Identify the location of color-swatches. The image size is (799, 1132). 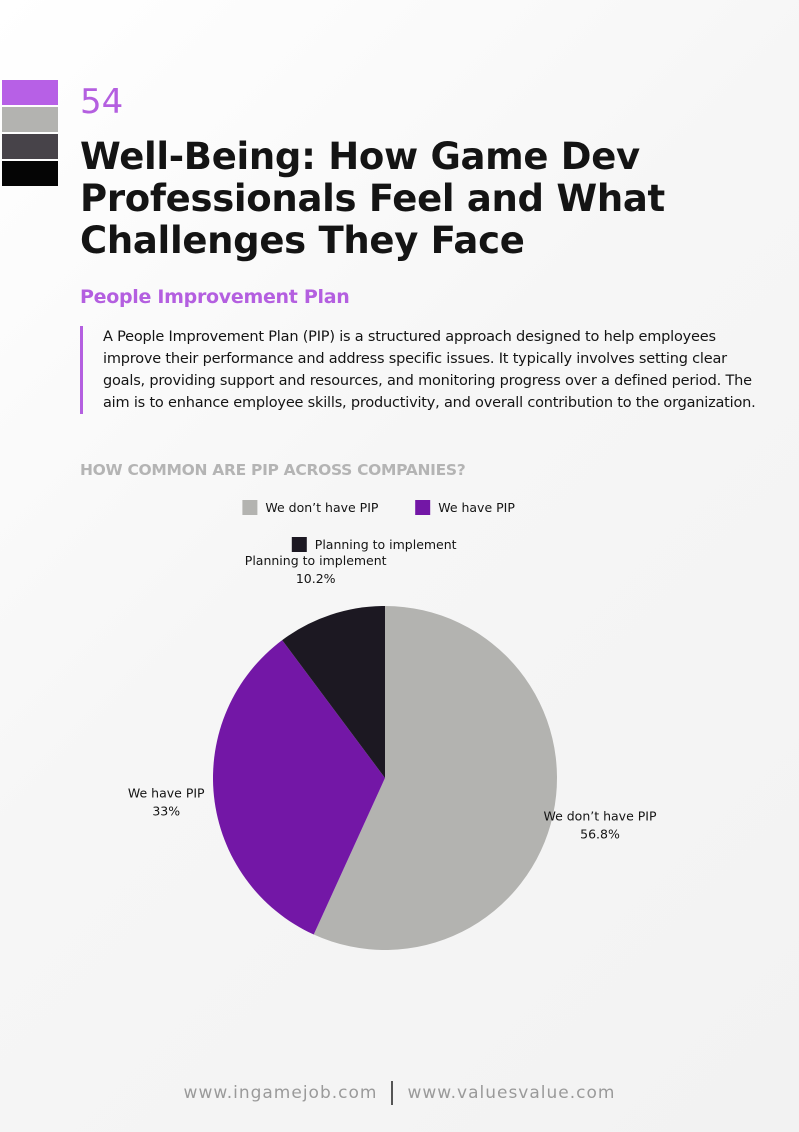
(30, 134).